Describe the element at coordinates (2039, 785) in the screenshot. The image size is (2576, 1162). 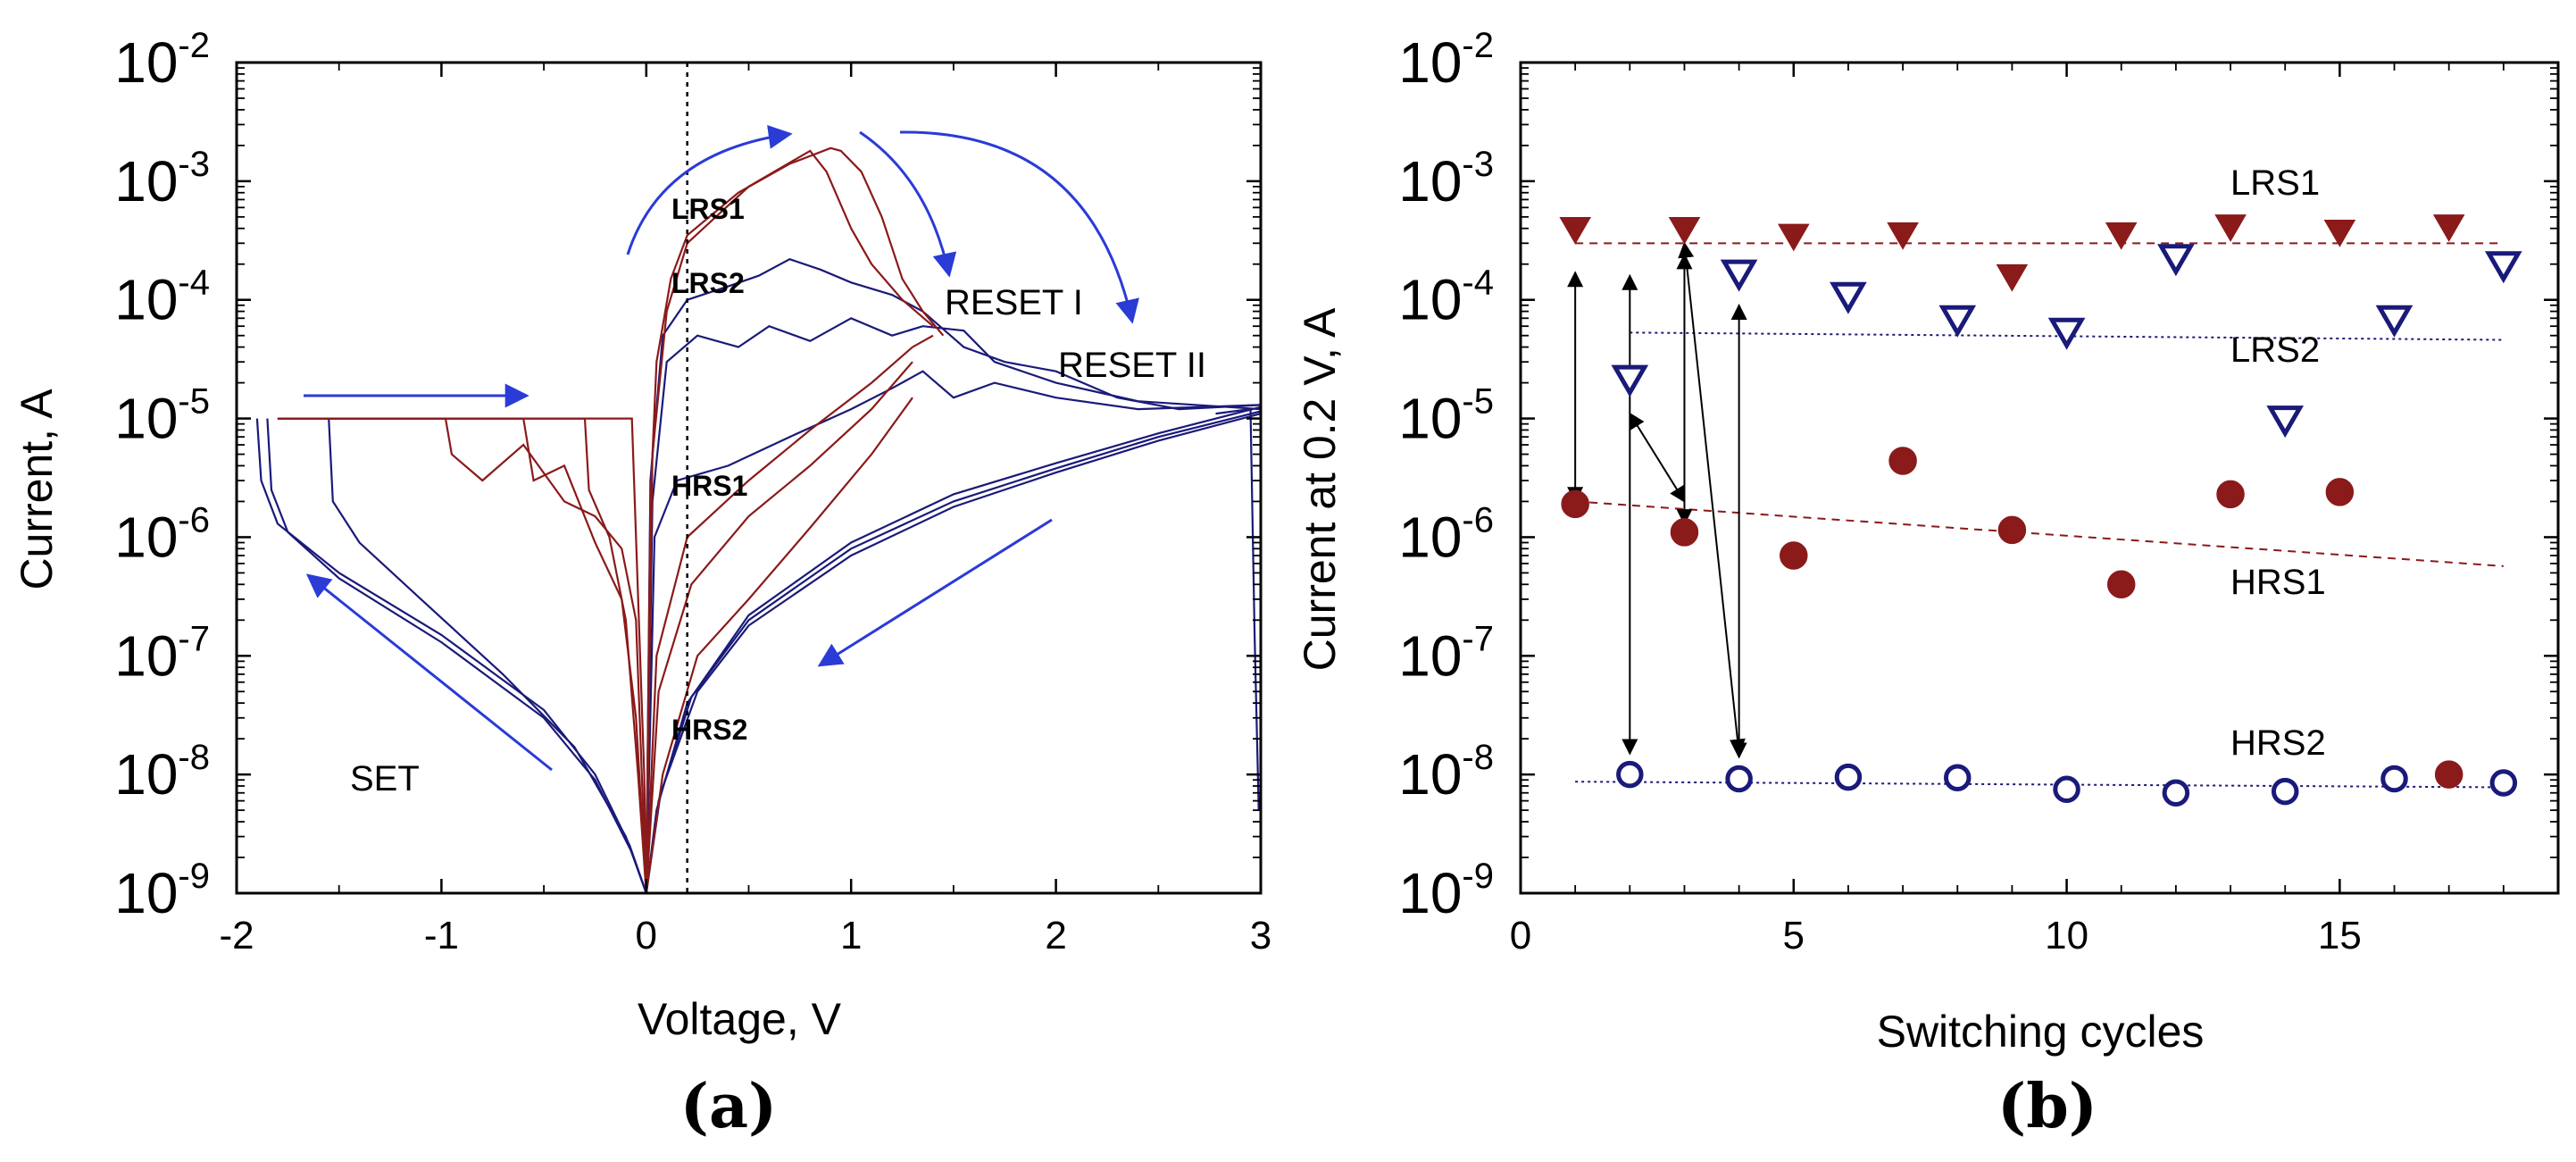
I see `trend-line-HRS2-trend` at that location.